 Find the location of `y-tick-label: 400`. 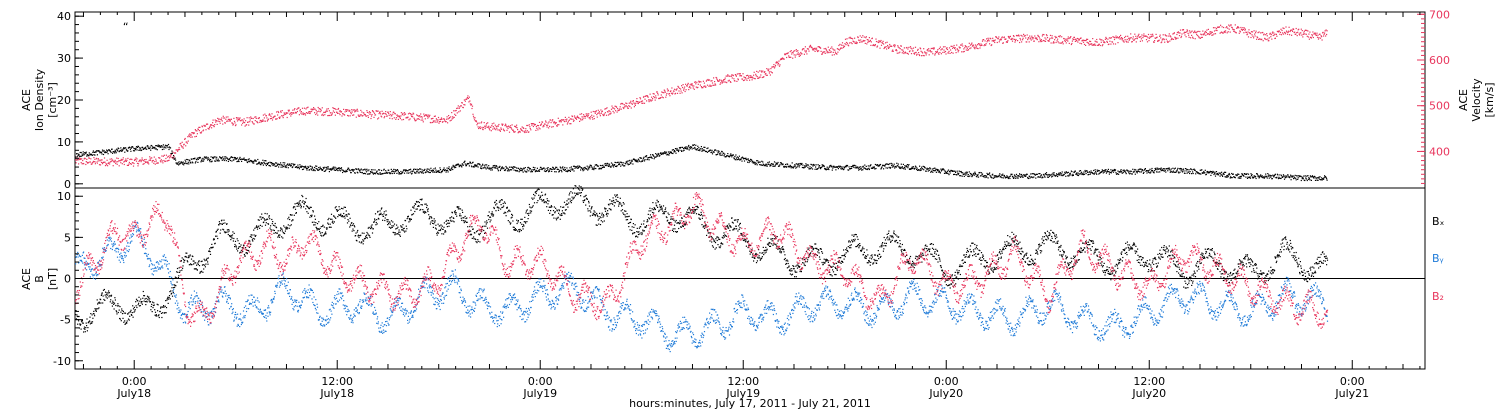

y-tick-label: 400 is located at coordinates (1439, 151).